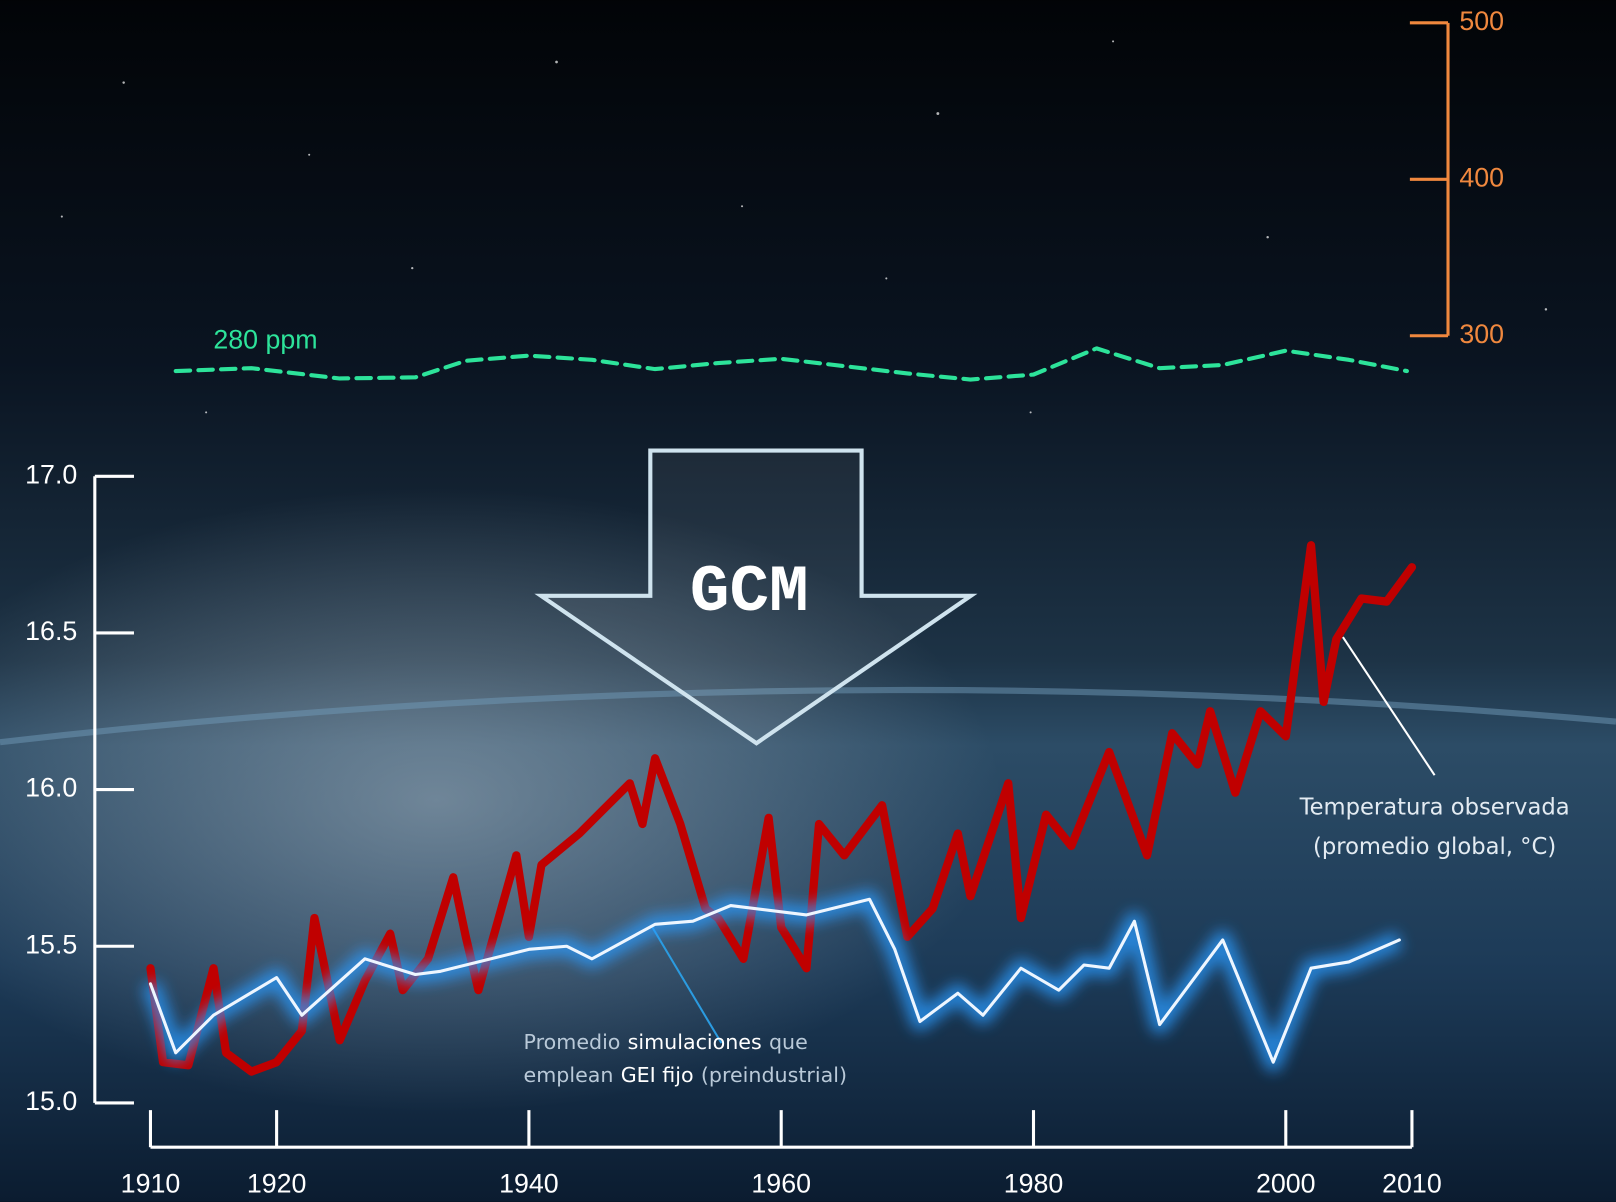  Describe the element at coordinates (808, 716) in the screenshot. I see `horizon` at that location.